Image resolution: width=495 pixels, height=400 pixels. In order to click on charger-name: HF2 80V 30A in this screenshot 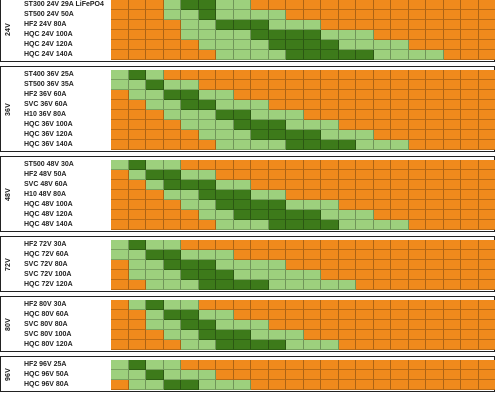, I will do `click(64, 305)`.